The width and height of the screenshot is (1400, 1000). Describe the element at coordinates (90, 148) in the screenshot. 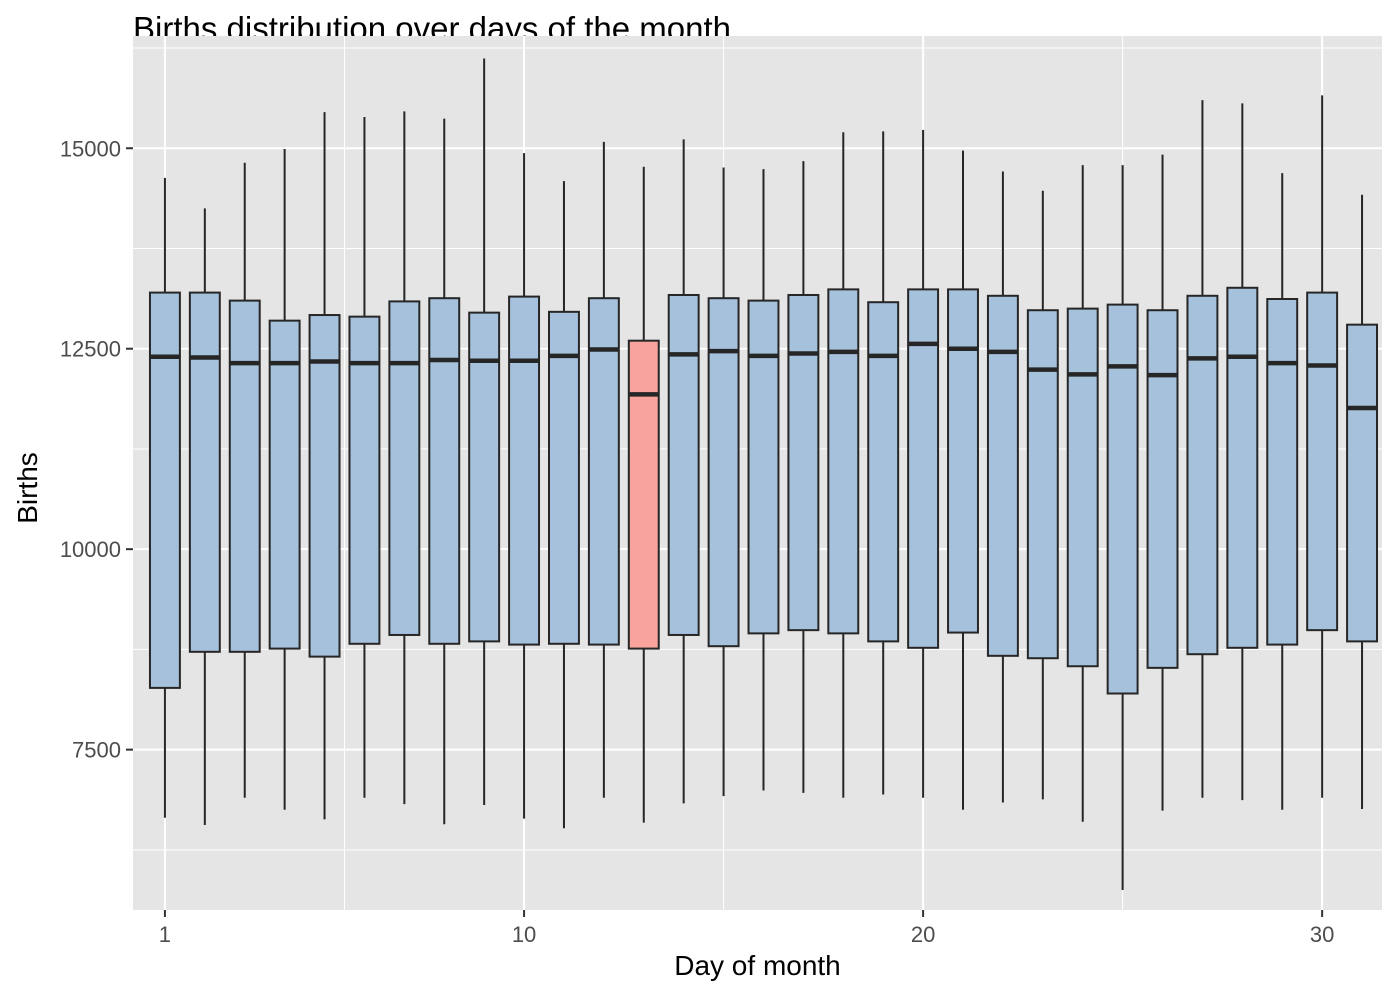

I see `y-tick-label: 15000` at that location.